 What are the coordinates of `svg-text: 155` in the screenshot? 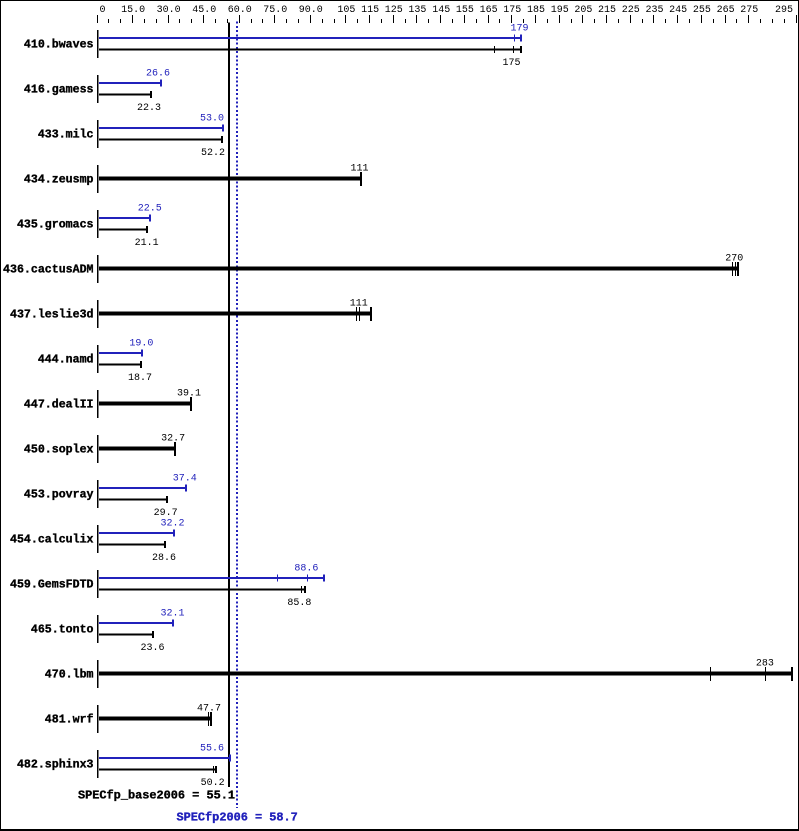 It's located at (465, 10).